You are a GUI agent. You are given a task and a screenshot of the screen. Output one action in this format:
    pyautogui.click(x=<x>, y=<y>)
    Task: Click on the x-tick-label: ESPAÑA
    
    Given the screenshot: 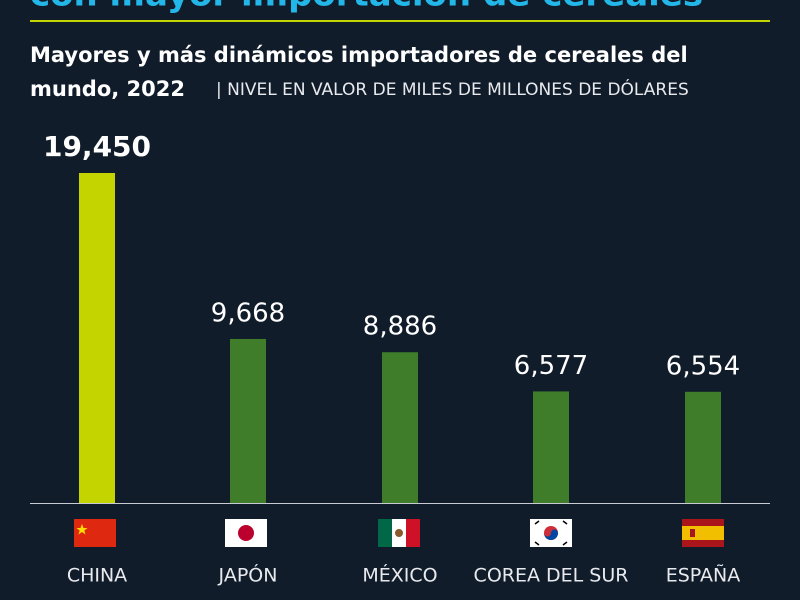 What is the action you would take?
    pyautogui.click(x=703, y=575)
    